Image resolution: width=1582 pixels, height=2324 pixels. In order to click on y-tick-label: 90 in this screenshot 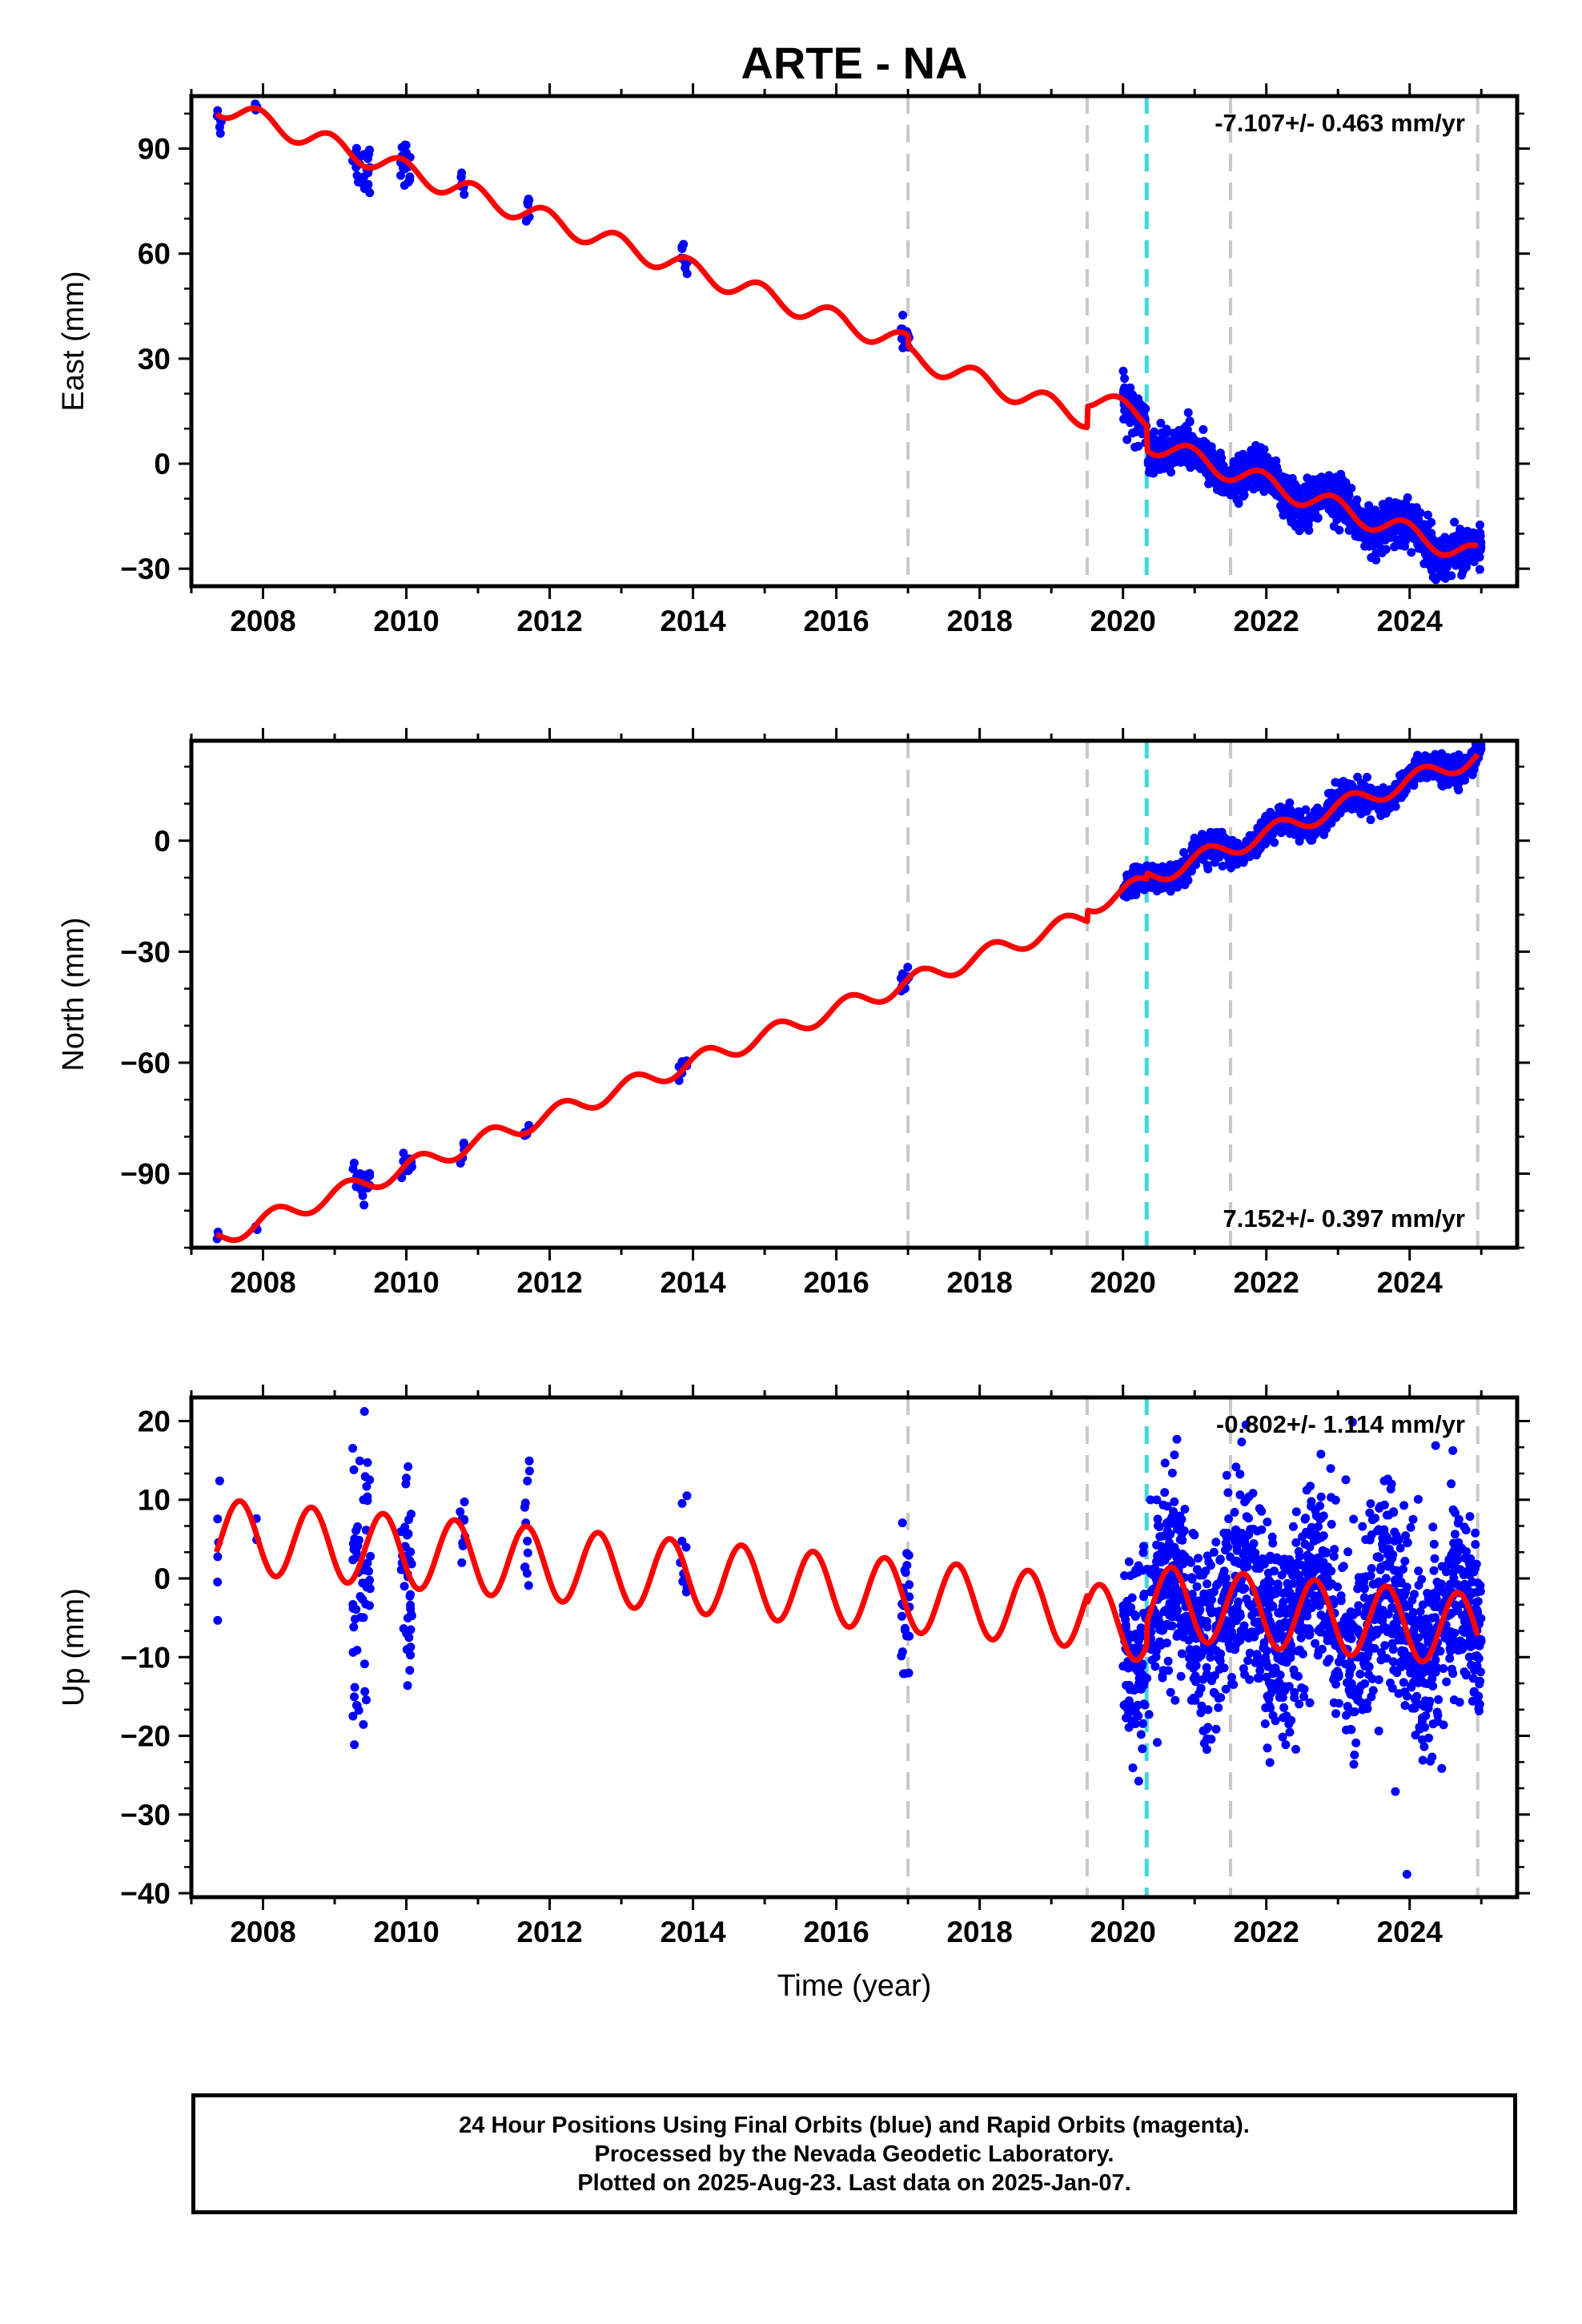, I will do `click(154, 149)`.